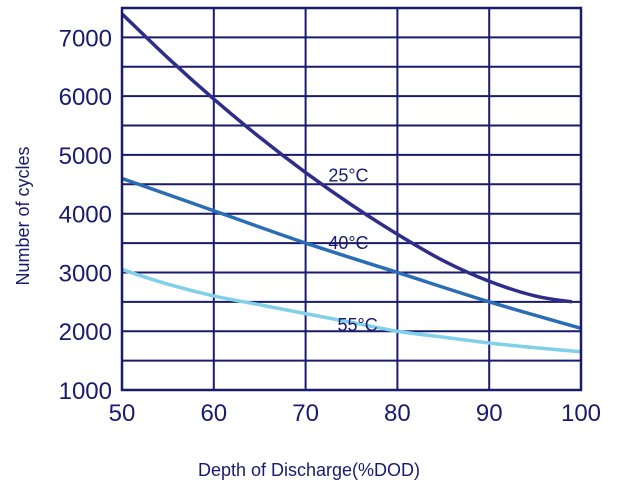 The width and height of the screenshot is (627, 489). I want to click on y-tick-label: 4000, so click(85, 215).